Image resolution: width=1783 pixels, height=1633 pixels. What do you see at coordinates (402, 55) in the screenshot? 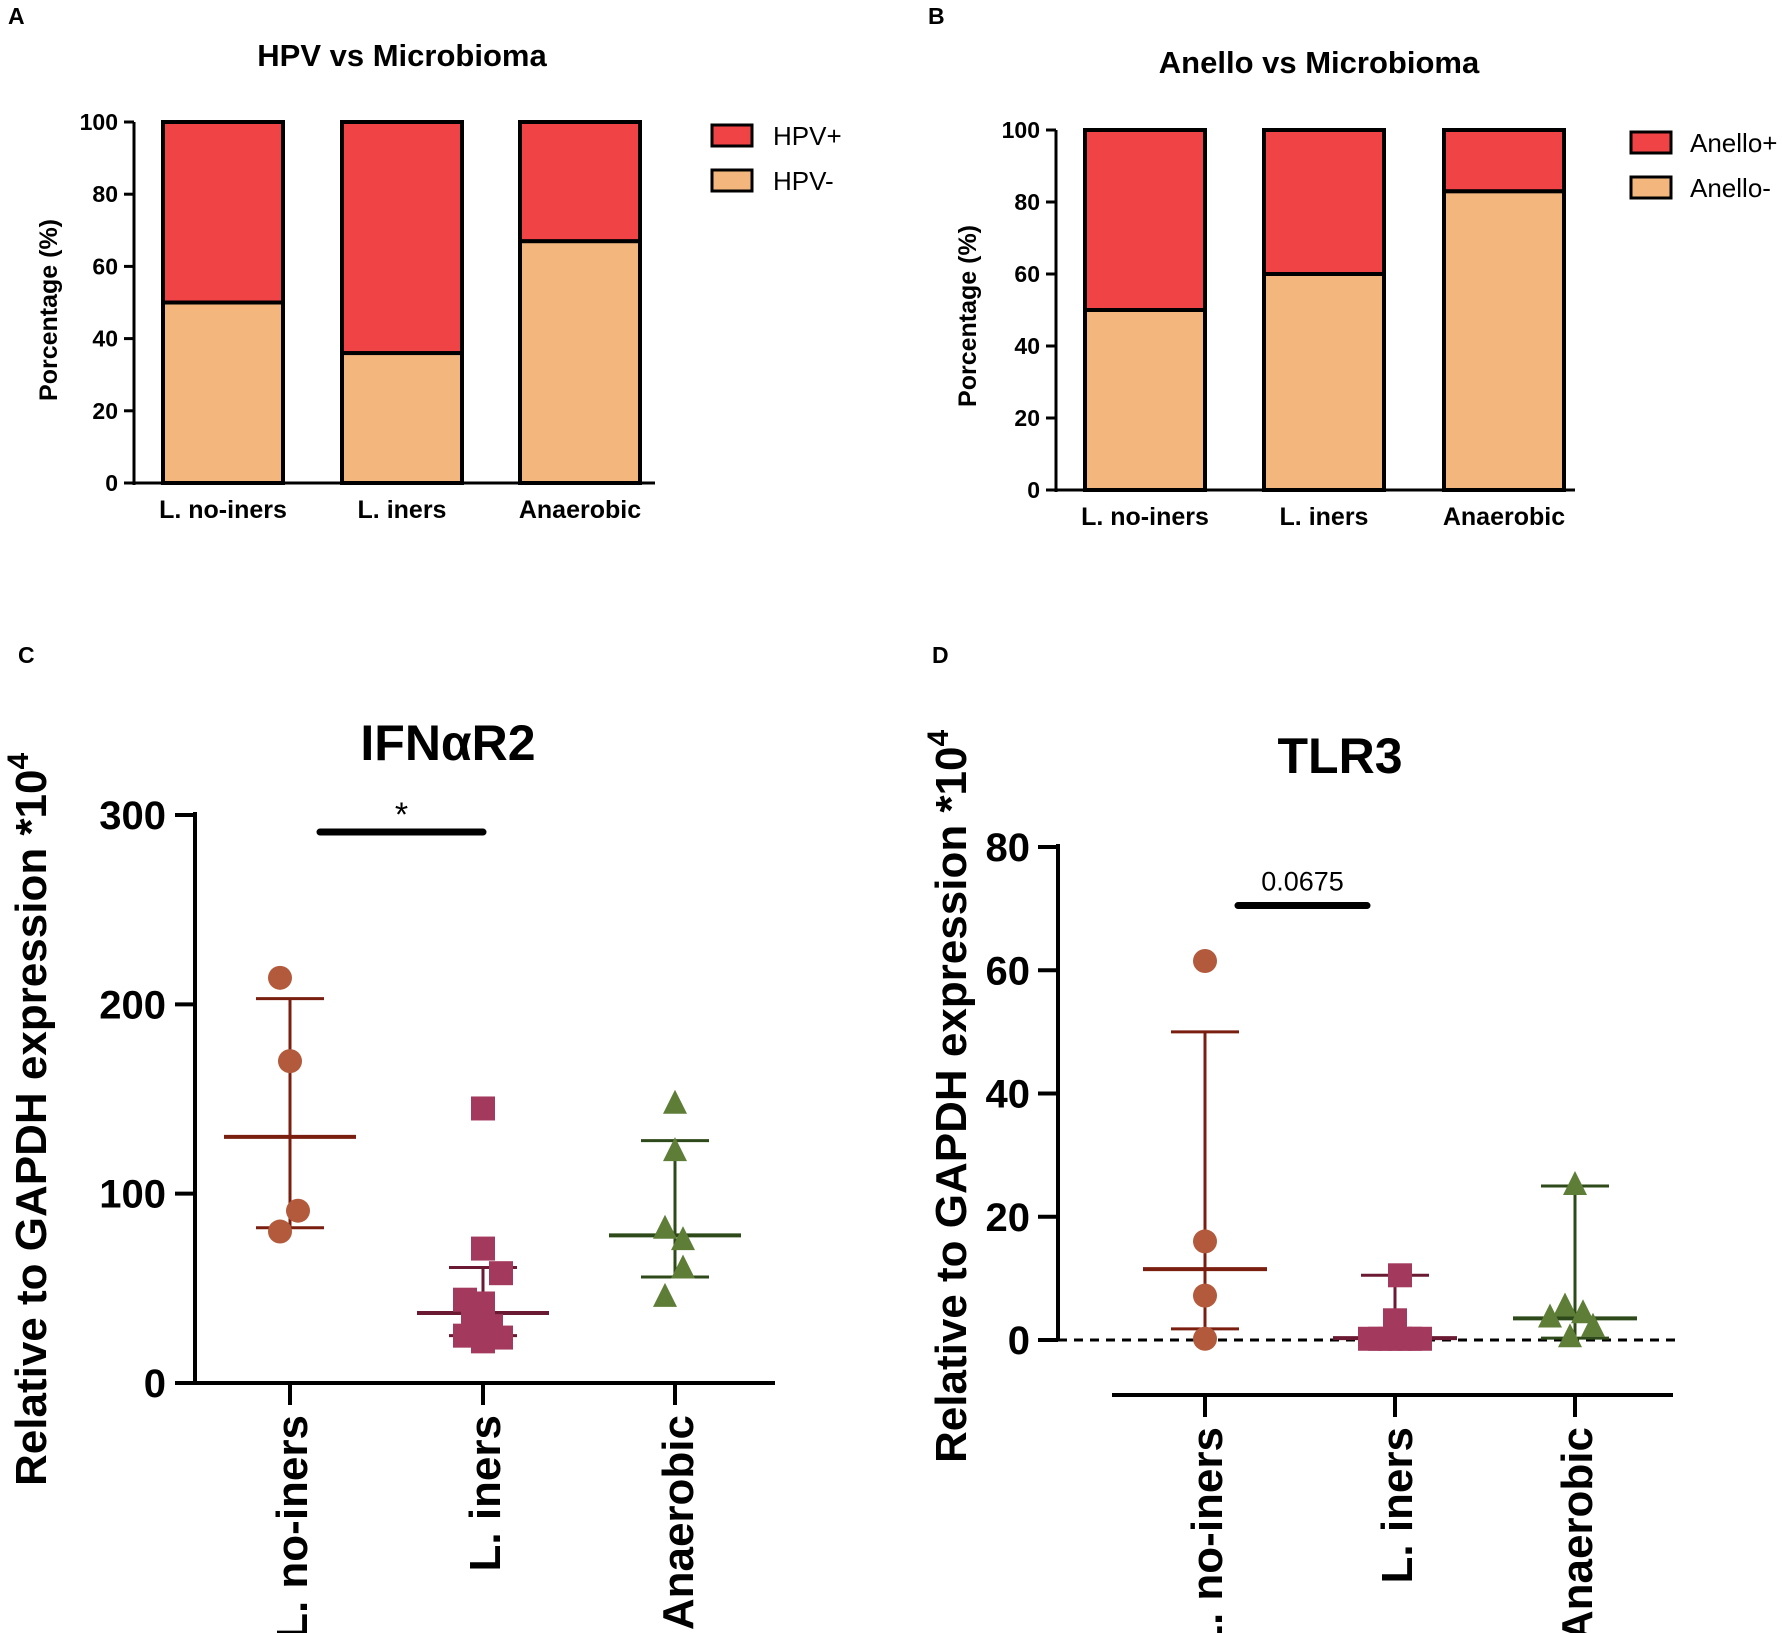
I see `chart-title-a: HPV vs Microbioma` at bounding box center [402, 55].